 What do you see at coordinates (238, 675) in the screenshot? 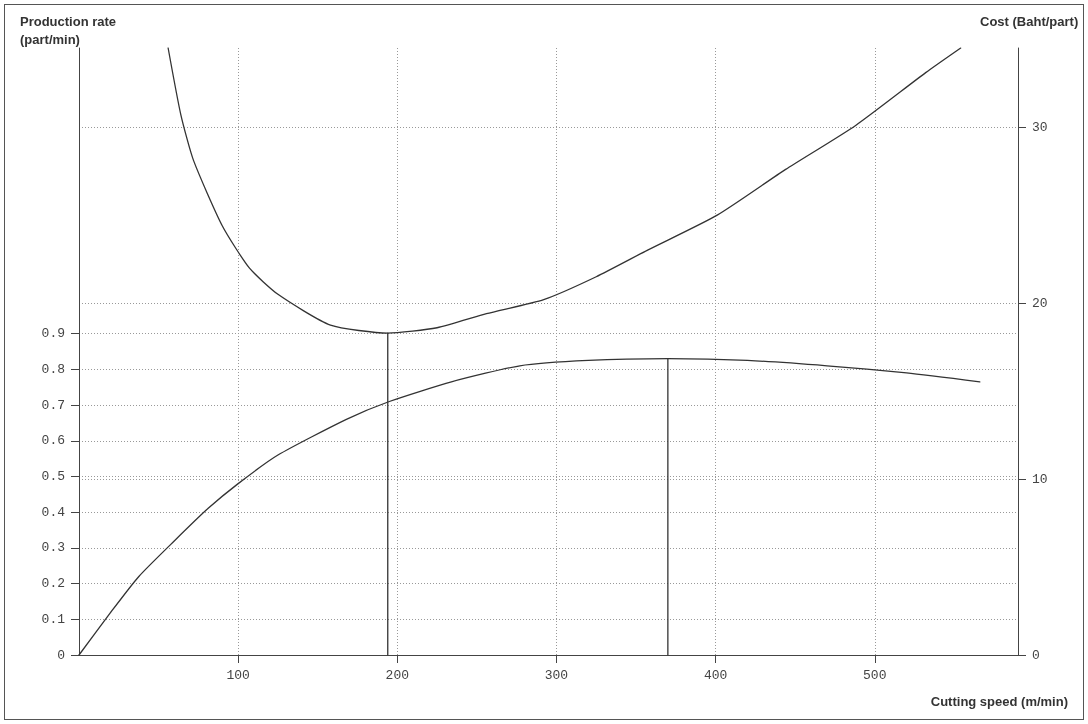
I see `x-tick-label: 100` at bounding box center [238, 675].